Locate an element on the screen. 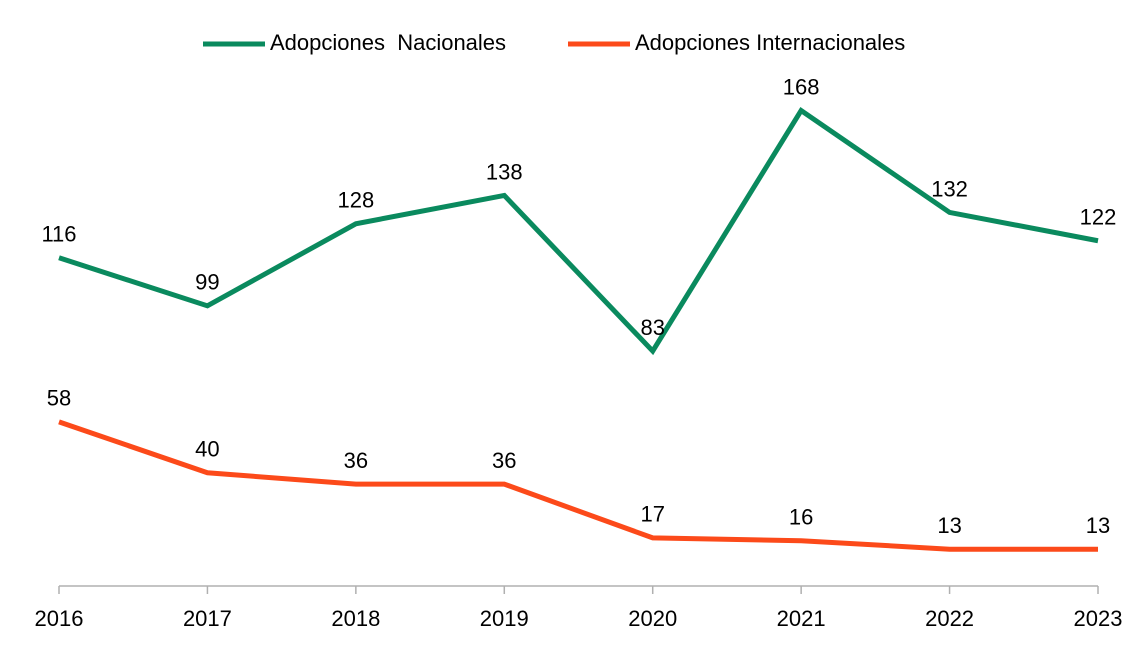 The image size is (1144, 646). data-label: 128 is located at coordinates (355, 200).